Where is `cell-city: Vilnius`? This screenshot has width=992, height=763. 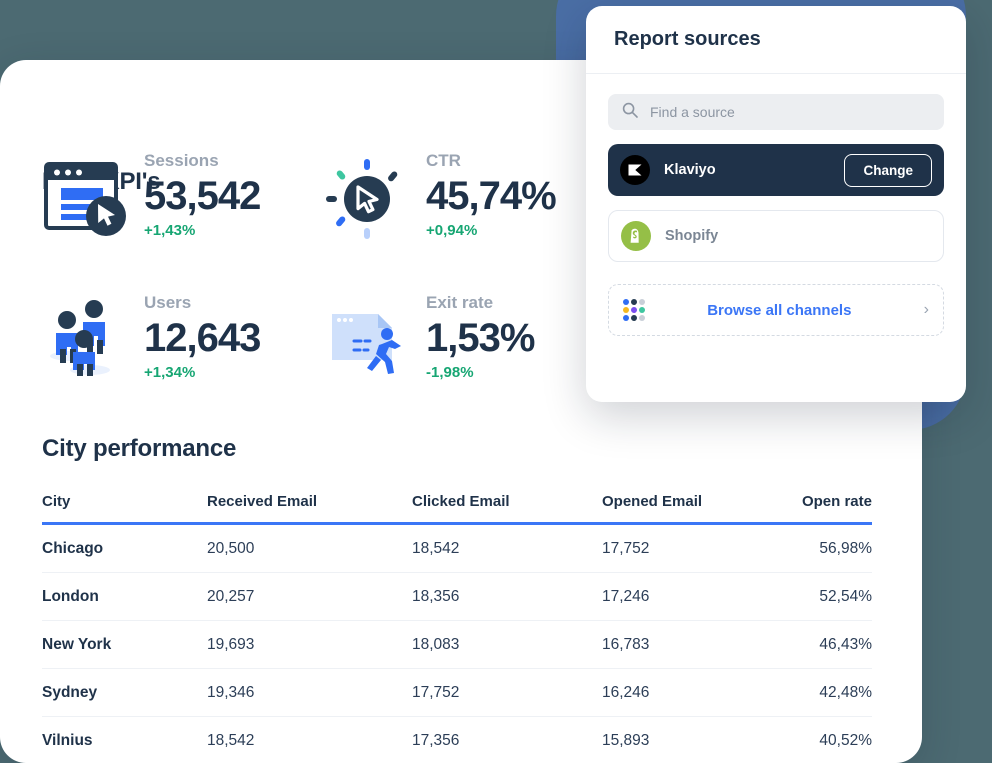 cell-city: Vilnius is located at coordinates (67, 740).